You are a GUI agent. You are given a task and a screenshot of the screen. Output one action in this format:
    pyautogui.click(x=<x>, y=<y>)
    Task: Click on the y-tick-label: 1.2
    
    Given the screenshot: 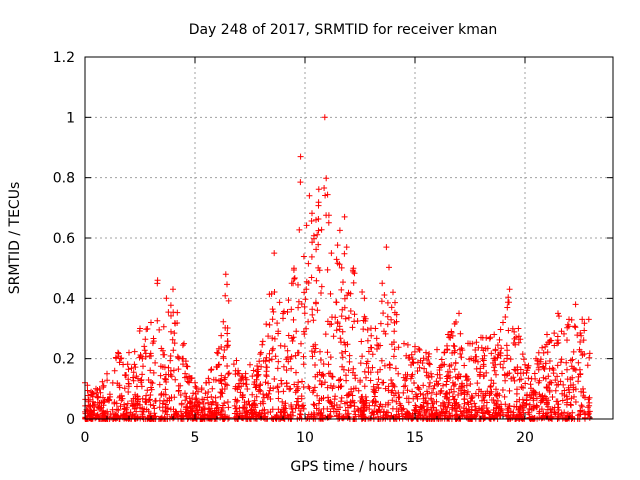 What is the action you would take?
    pyautogui.click(x=64, y=58)
    